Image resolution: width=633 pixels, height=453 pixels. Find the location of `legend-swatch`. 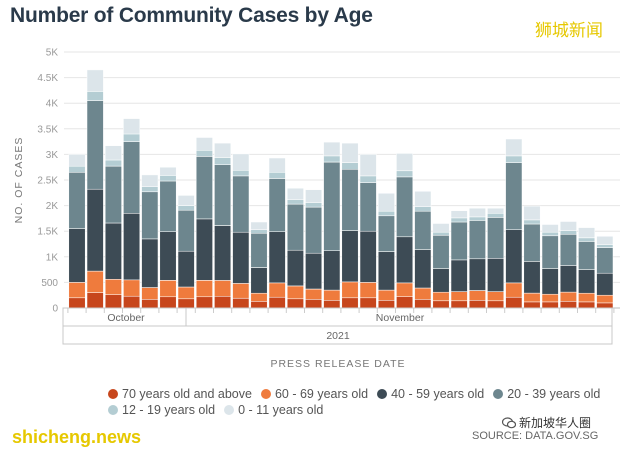

legend-swatch is located at coordinates (382, 394).